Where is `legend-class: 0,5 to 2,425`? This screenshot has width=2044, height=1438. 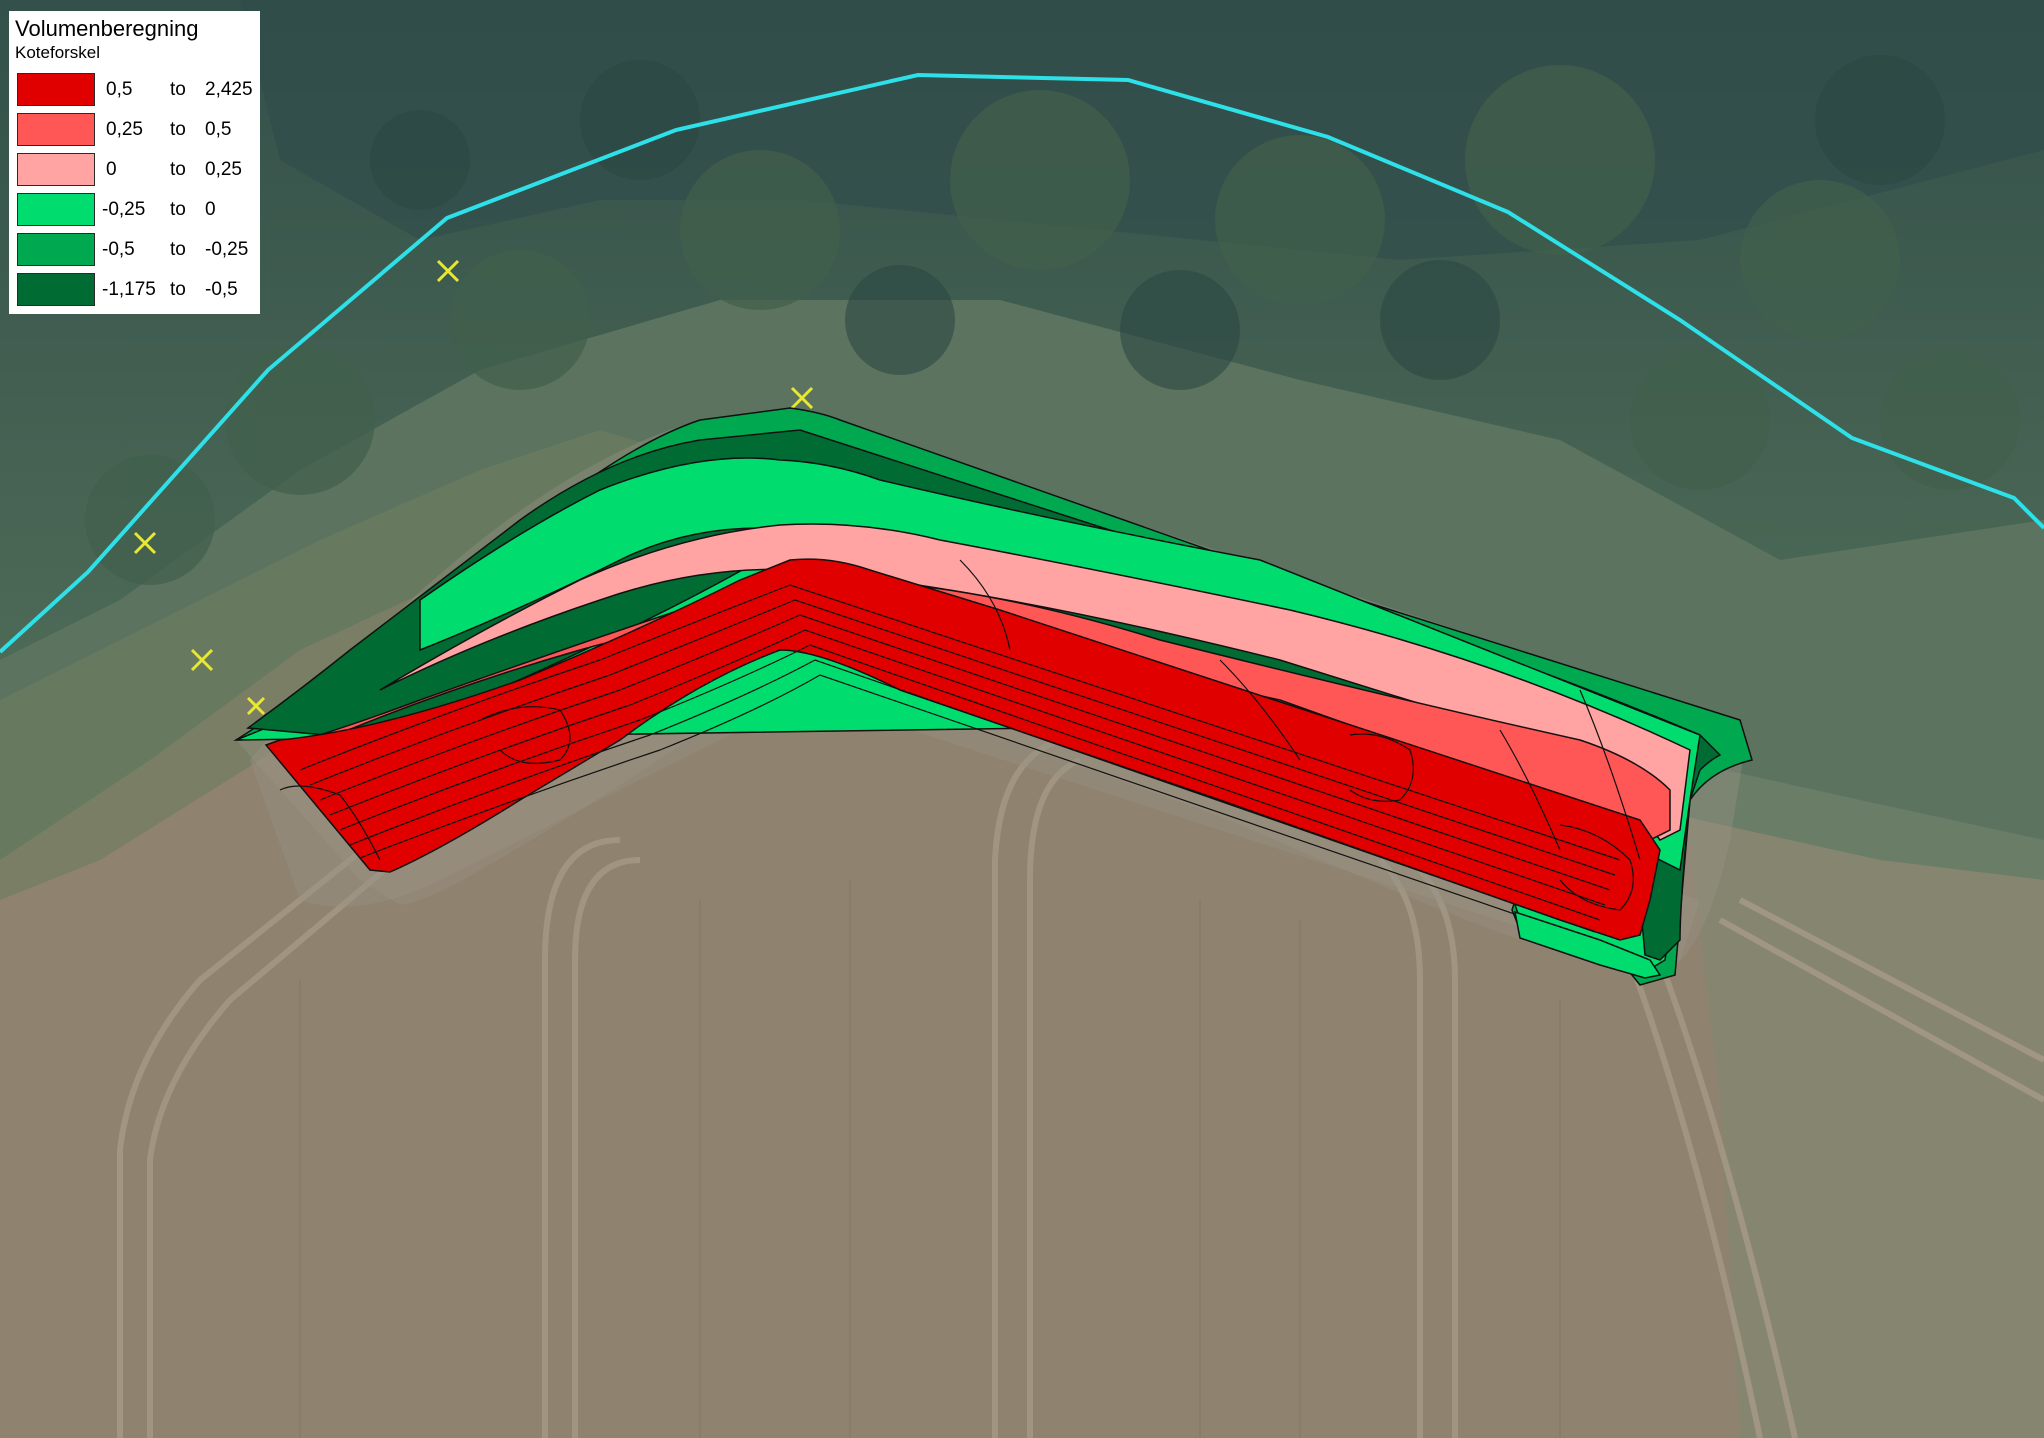 legend-class: 0,5 to 2,425 is located at coordinates (134, 93).